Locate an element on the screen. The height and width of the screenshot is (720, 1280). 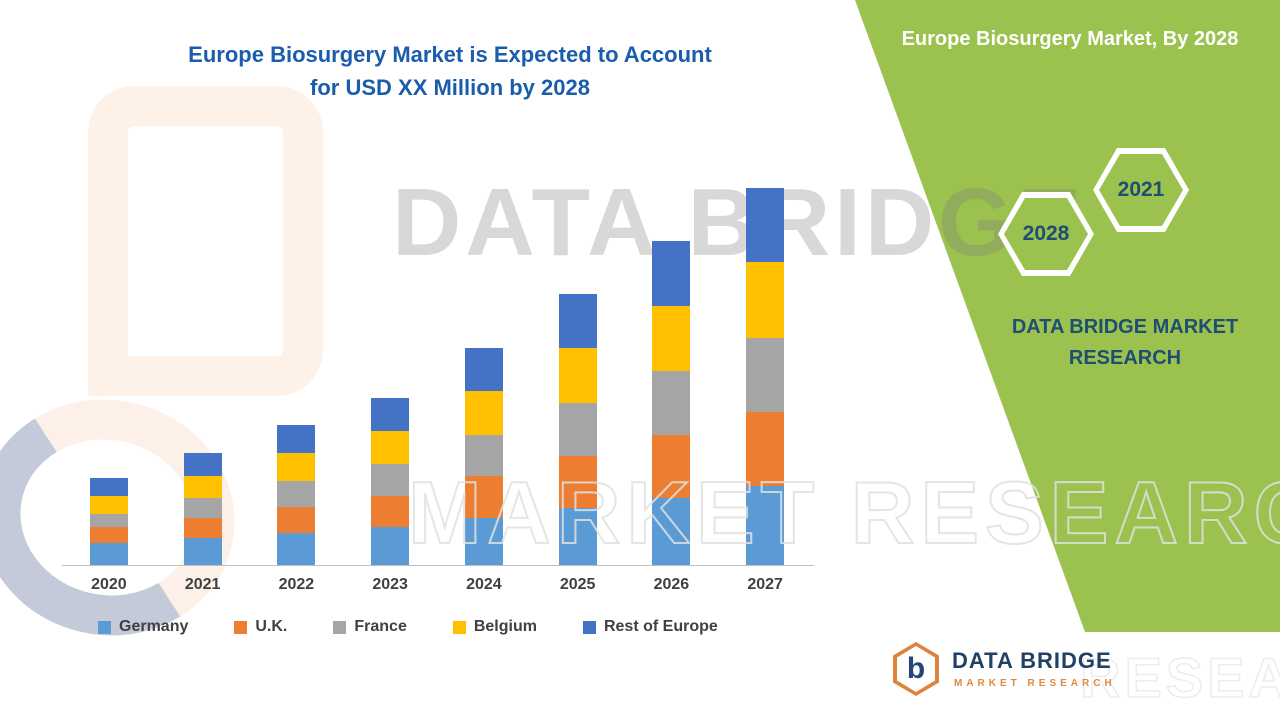
x-axis-label-2024: 2024 is located at coordinates (484, 584).